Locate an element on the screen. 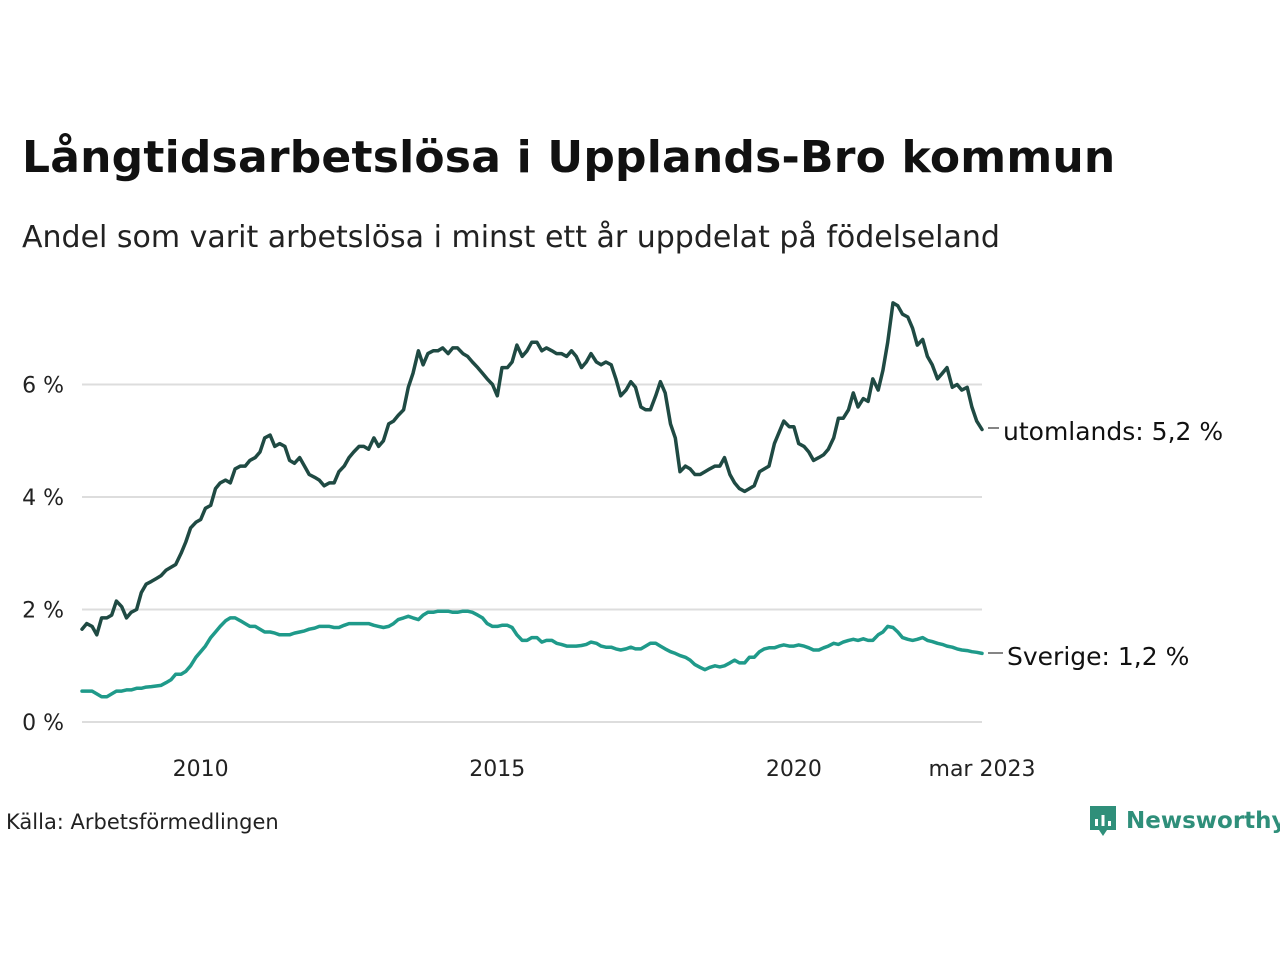 The width and height of the screenshot is (1280, 960). x-tick-label: 2020 is located at coordinates (794, 769).